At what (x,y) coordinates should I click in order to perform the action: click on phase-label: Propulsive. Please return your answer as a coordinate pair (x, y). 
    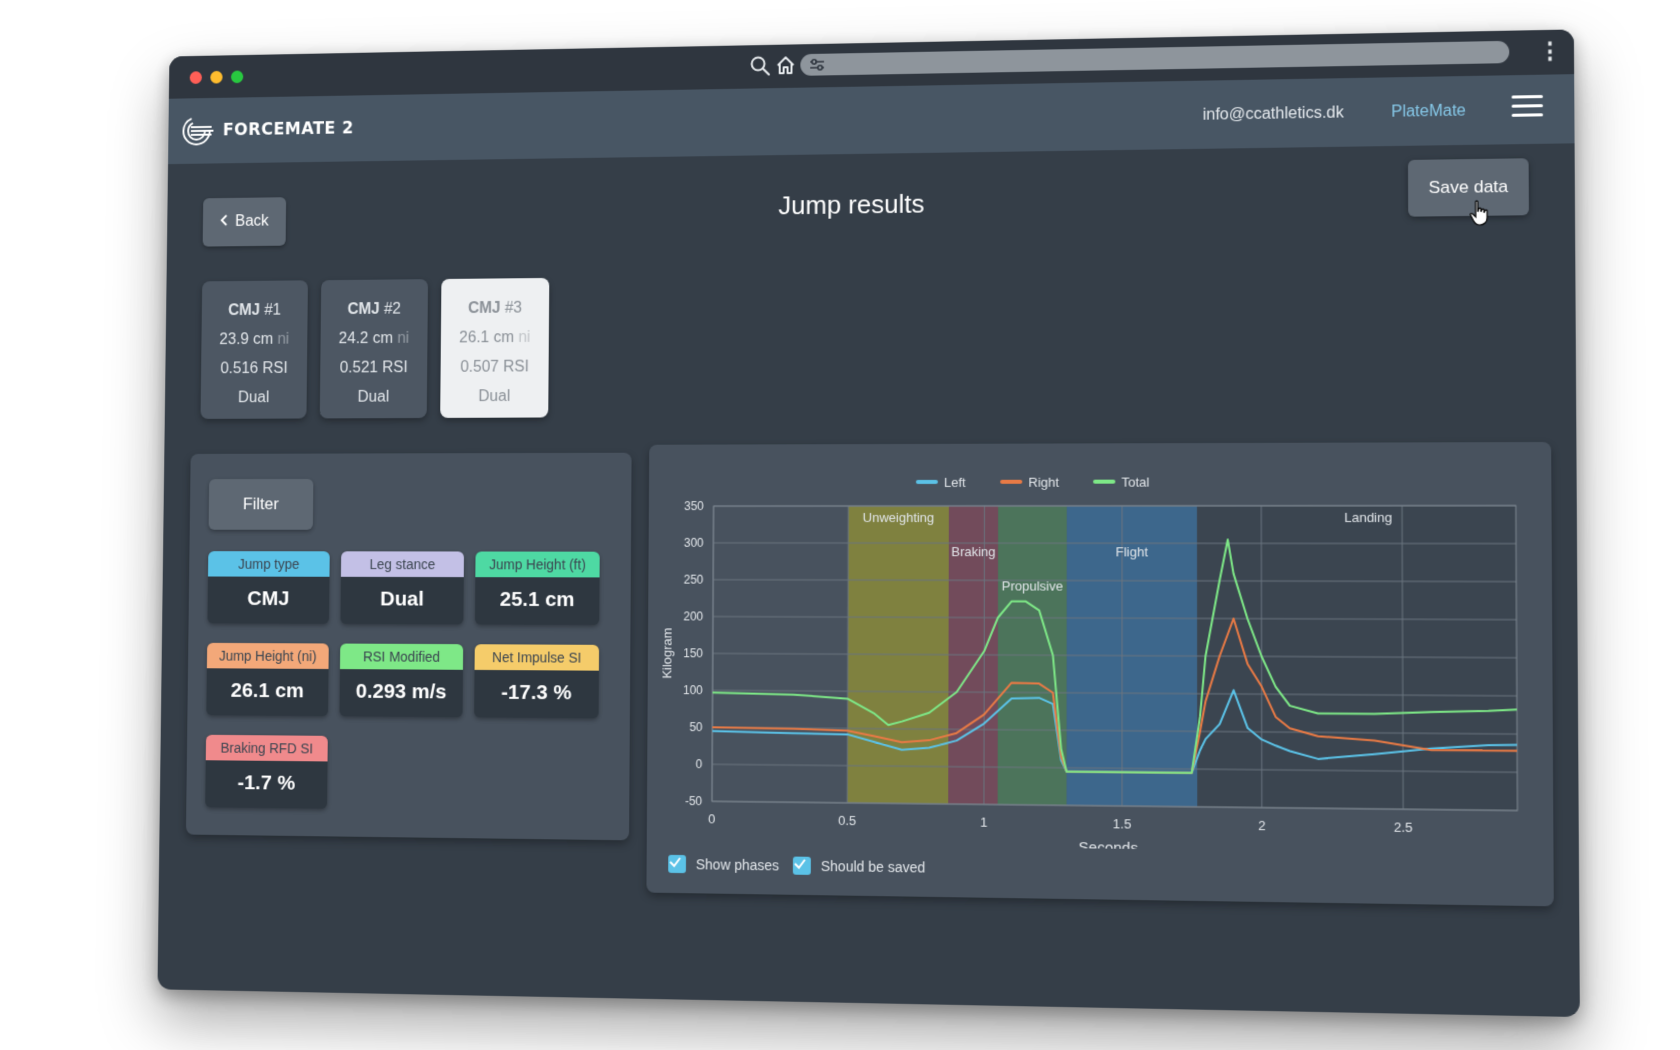
    Looking at the image, I should click on (1032, 586).